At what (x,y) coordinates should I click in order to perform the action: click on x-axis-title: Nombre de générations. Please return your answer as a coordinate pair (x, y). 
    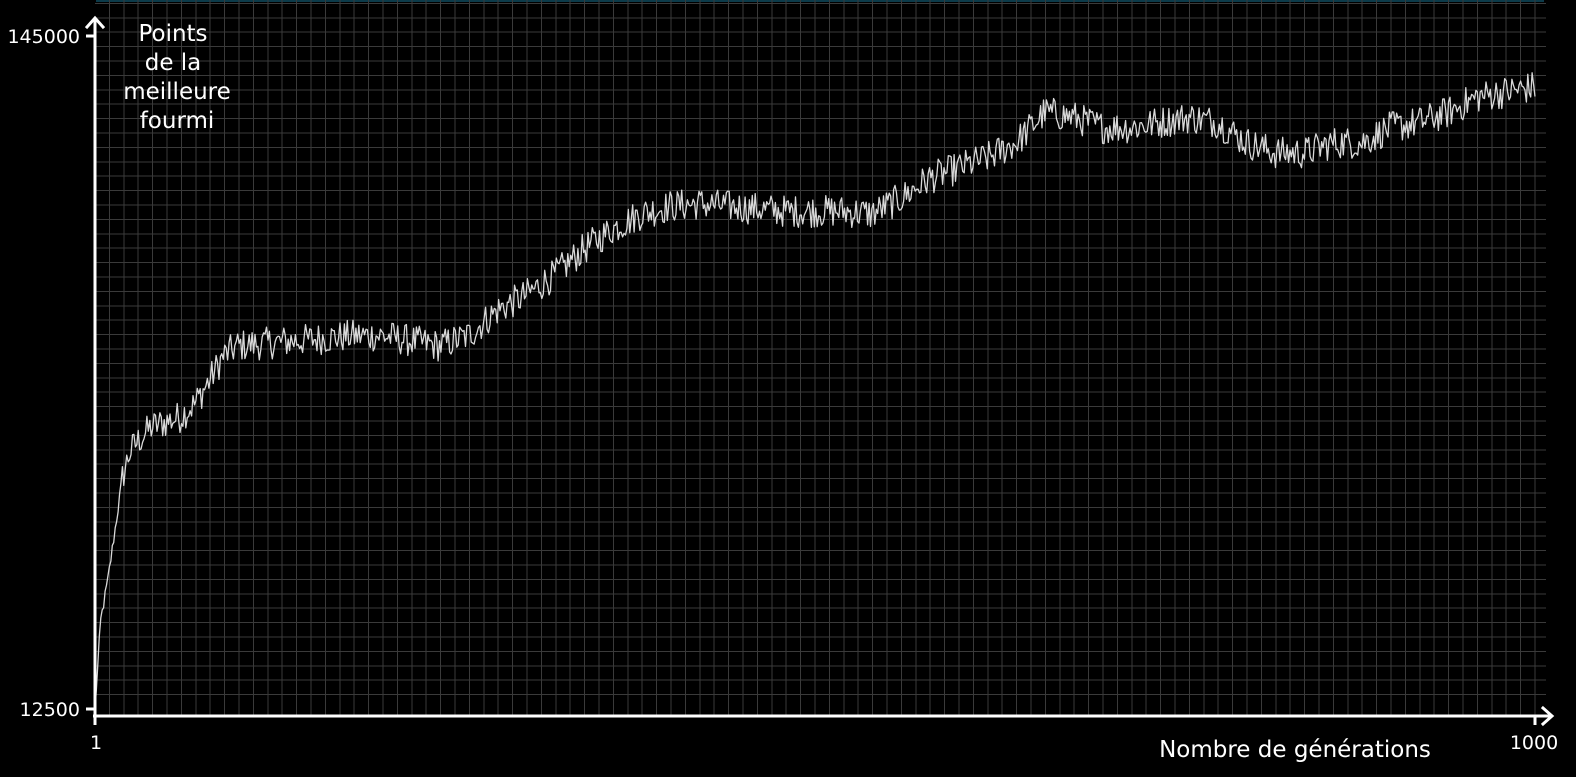
    Looking at the image, I should click on (1295, 750).